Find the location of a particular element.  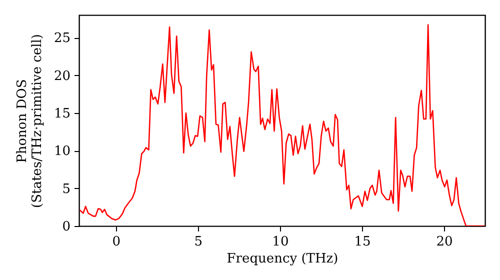

y-axis-title: Phonon DOS (States/THz·primitive cell) is located at coordinates (29, 121).